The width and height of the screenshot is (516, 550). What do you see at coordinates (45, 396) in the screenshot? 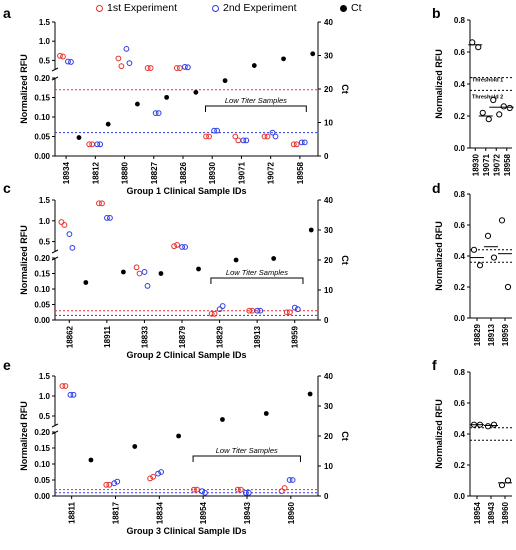
I see `y-tick-label: 1.0` at bounding box center [45, 396].